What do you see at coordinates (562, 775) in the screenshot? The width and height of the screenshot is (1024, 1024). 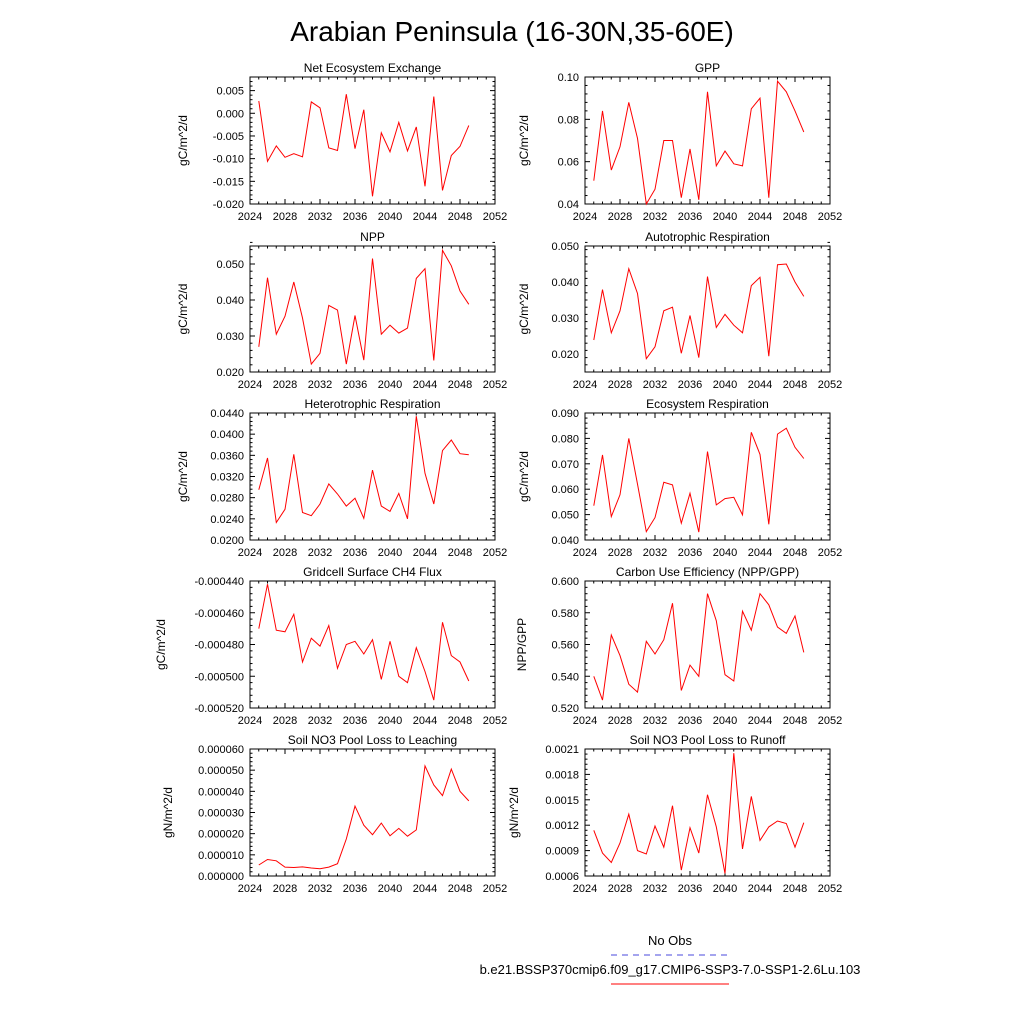 I see `y-tick-label: 0.0018` at bounding box center [562, 775].